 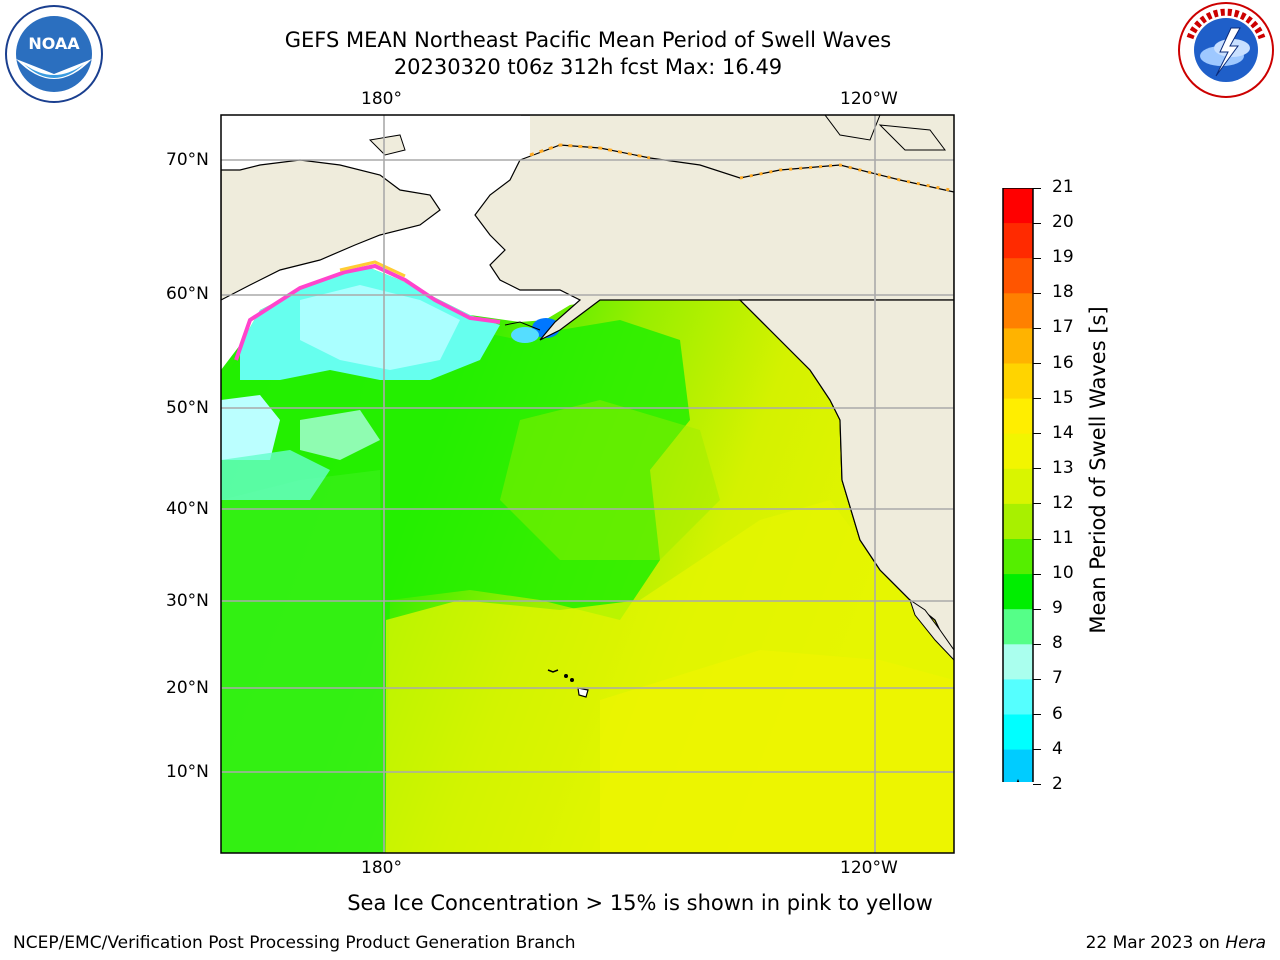 What do you see at coordinates (1063, 467) in the screenshot?
I see `colorbar-tick-label: 13` at bounding box center [1063, 467].